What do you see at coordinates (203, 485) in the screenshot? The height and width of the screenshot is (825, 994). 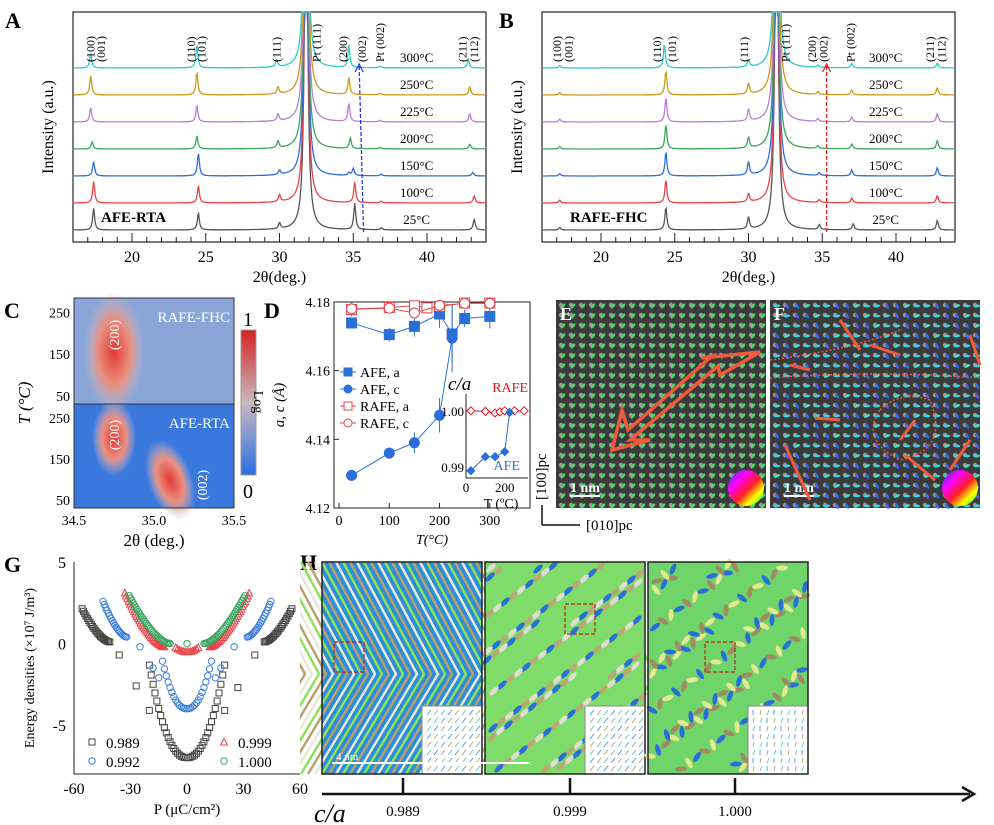 I see `peak-annotation: (002)` at bounding box center [203, 485].